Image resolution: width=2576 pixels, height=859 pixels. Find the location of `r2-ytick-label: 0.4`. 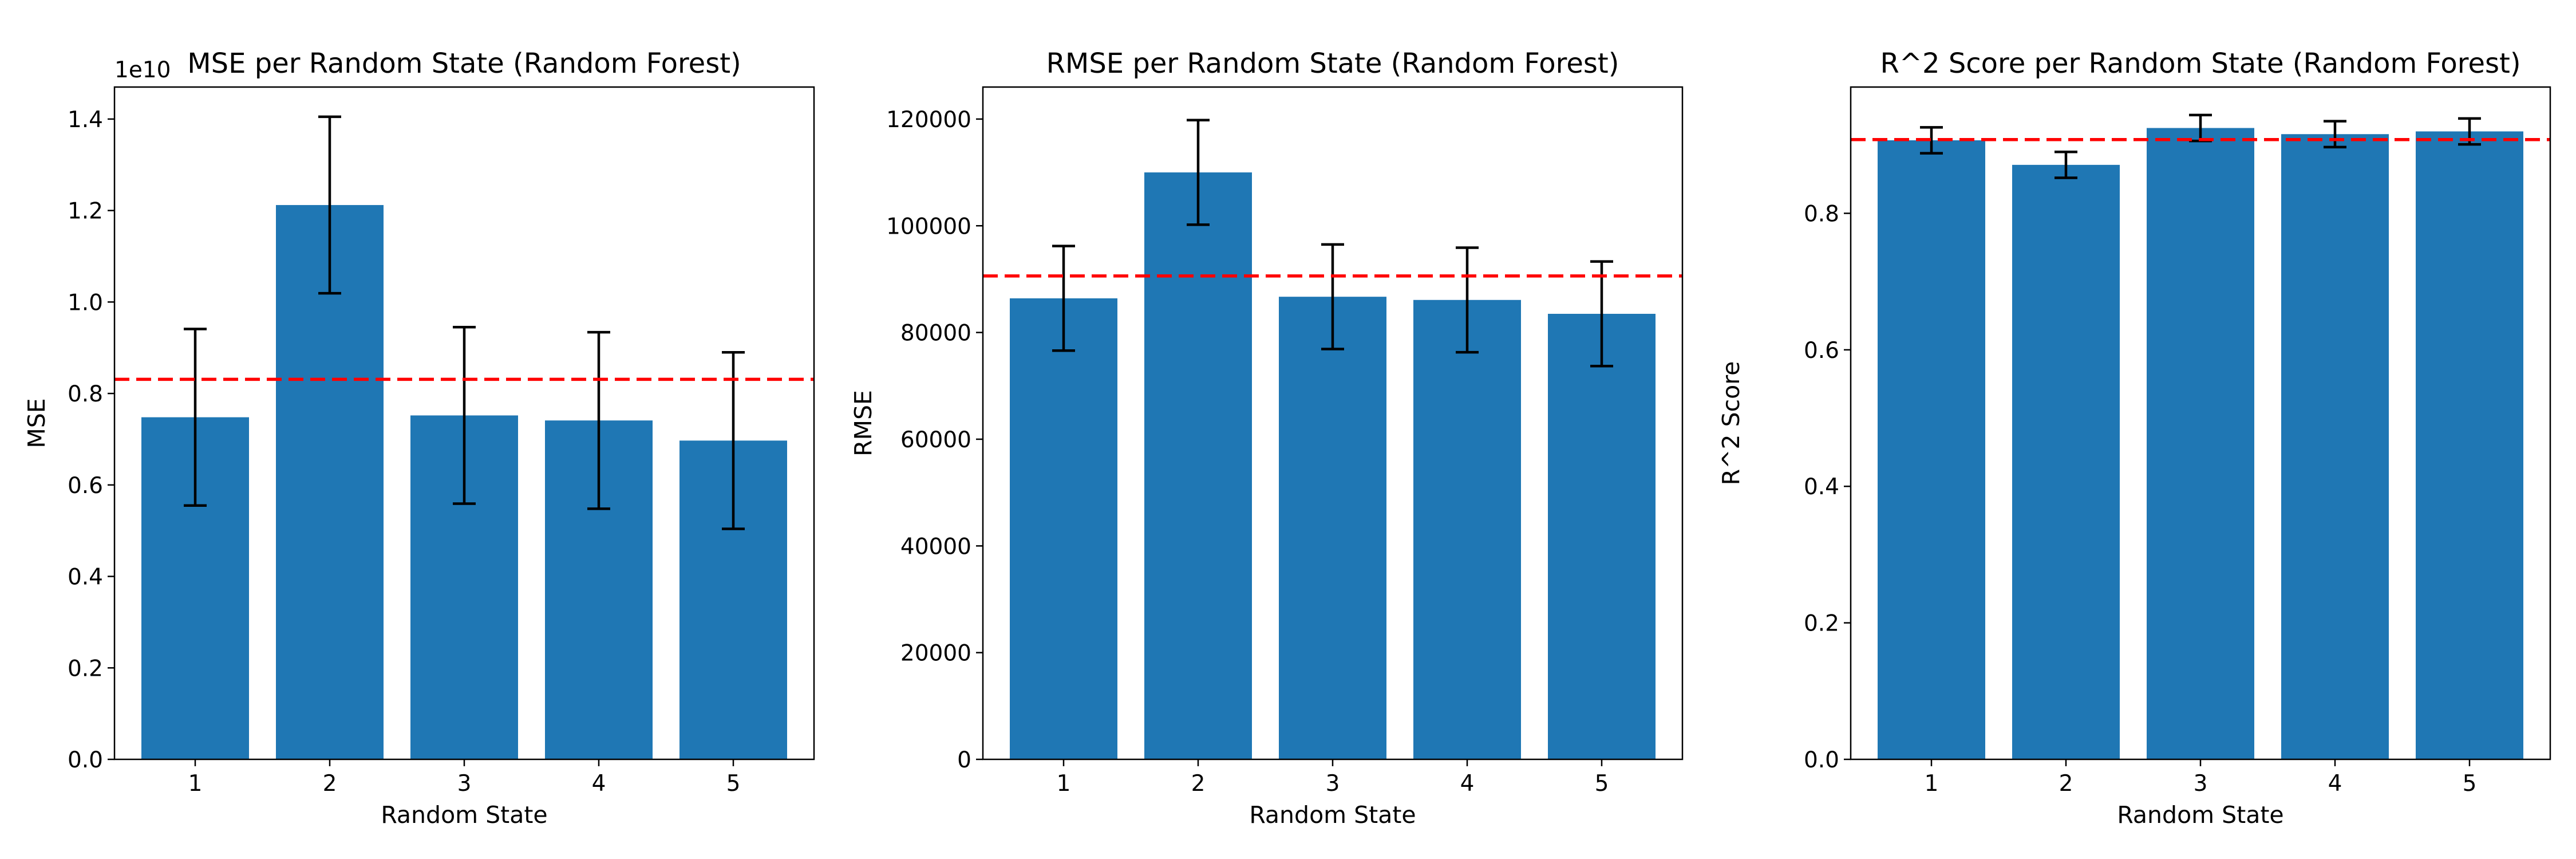

r2-ytick-label: 0.4 is located at coordinates (1821, 487).